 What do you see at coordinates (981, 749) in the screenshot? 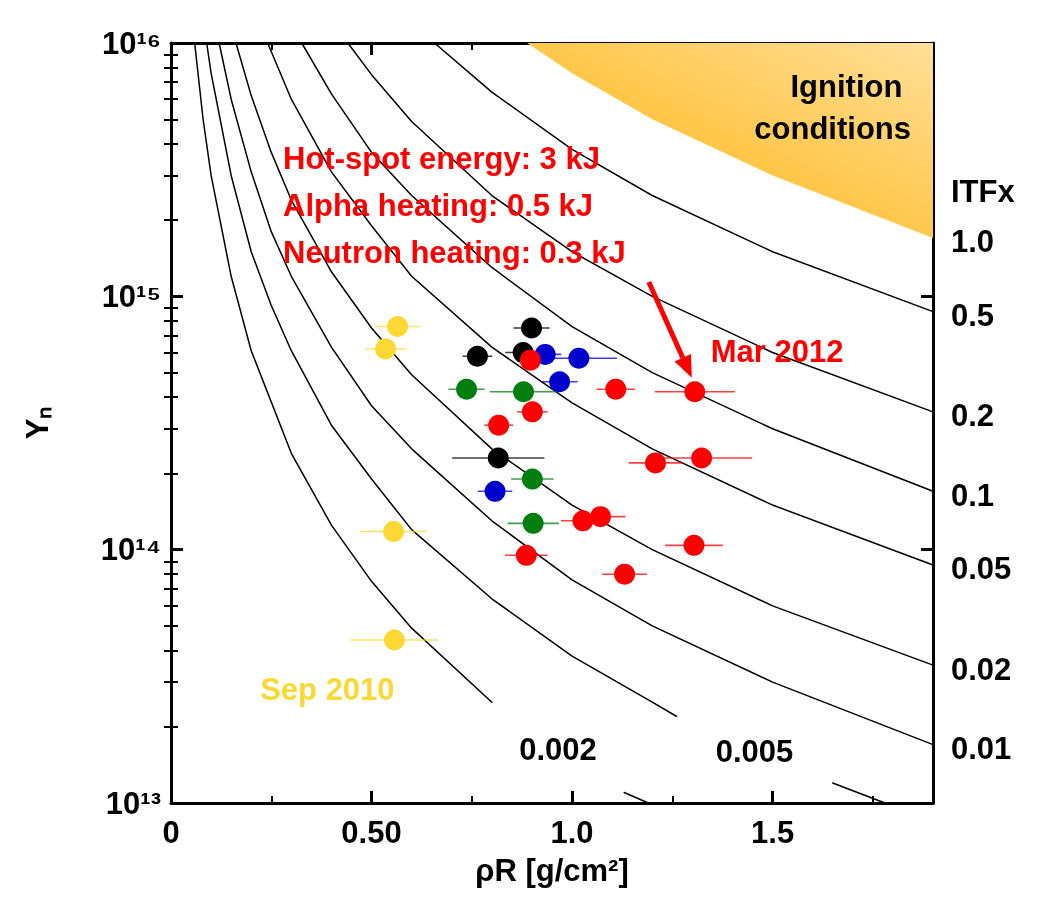
I see `series-label: 0.01` at bounding box center [981, 749].